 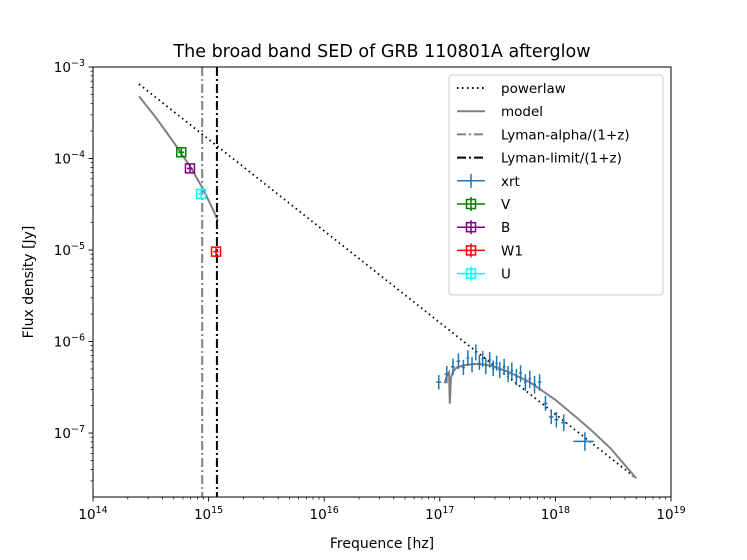 I want to click on b-point-0-marker, so click(x=190, y=168).